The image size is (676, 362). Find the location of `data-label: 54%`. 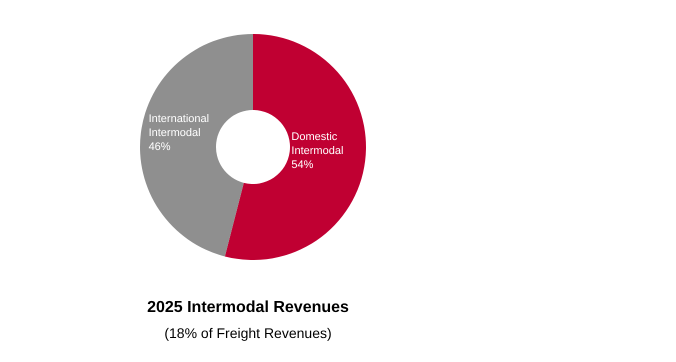

data-label: 54% is located at coordinates (302, 164).